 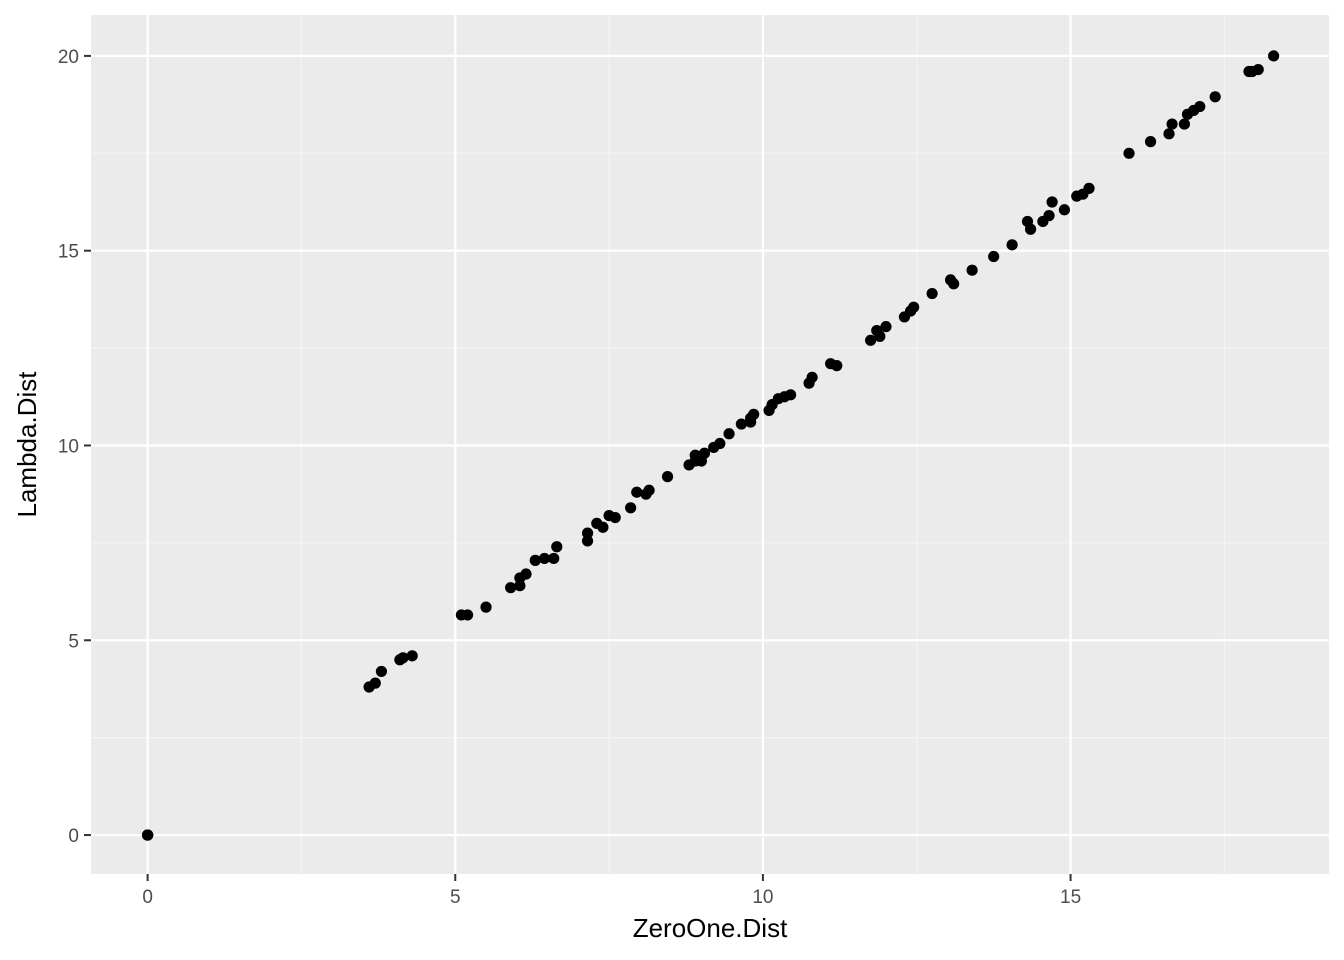 I want to click on y-tick-label: 15, so click(x=68, y=252).